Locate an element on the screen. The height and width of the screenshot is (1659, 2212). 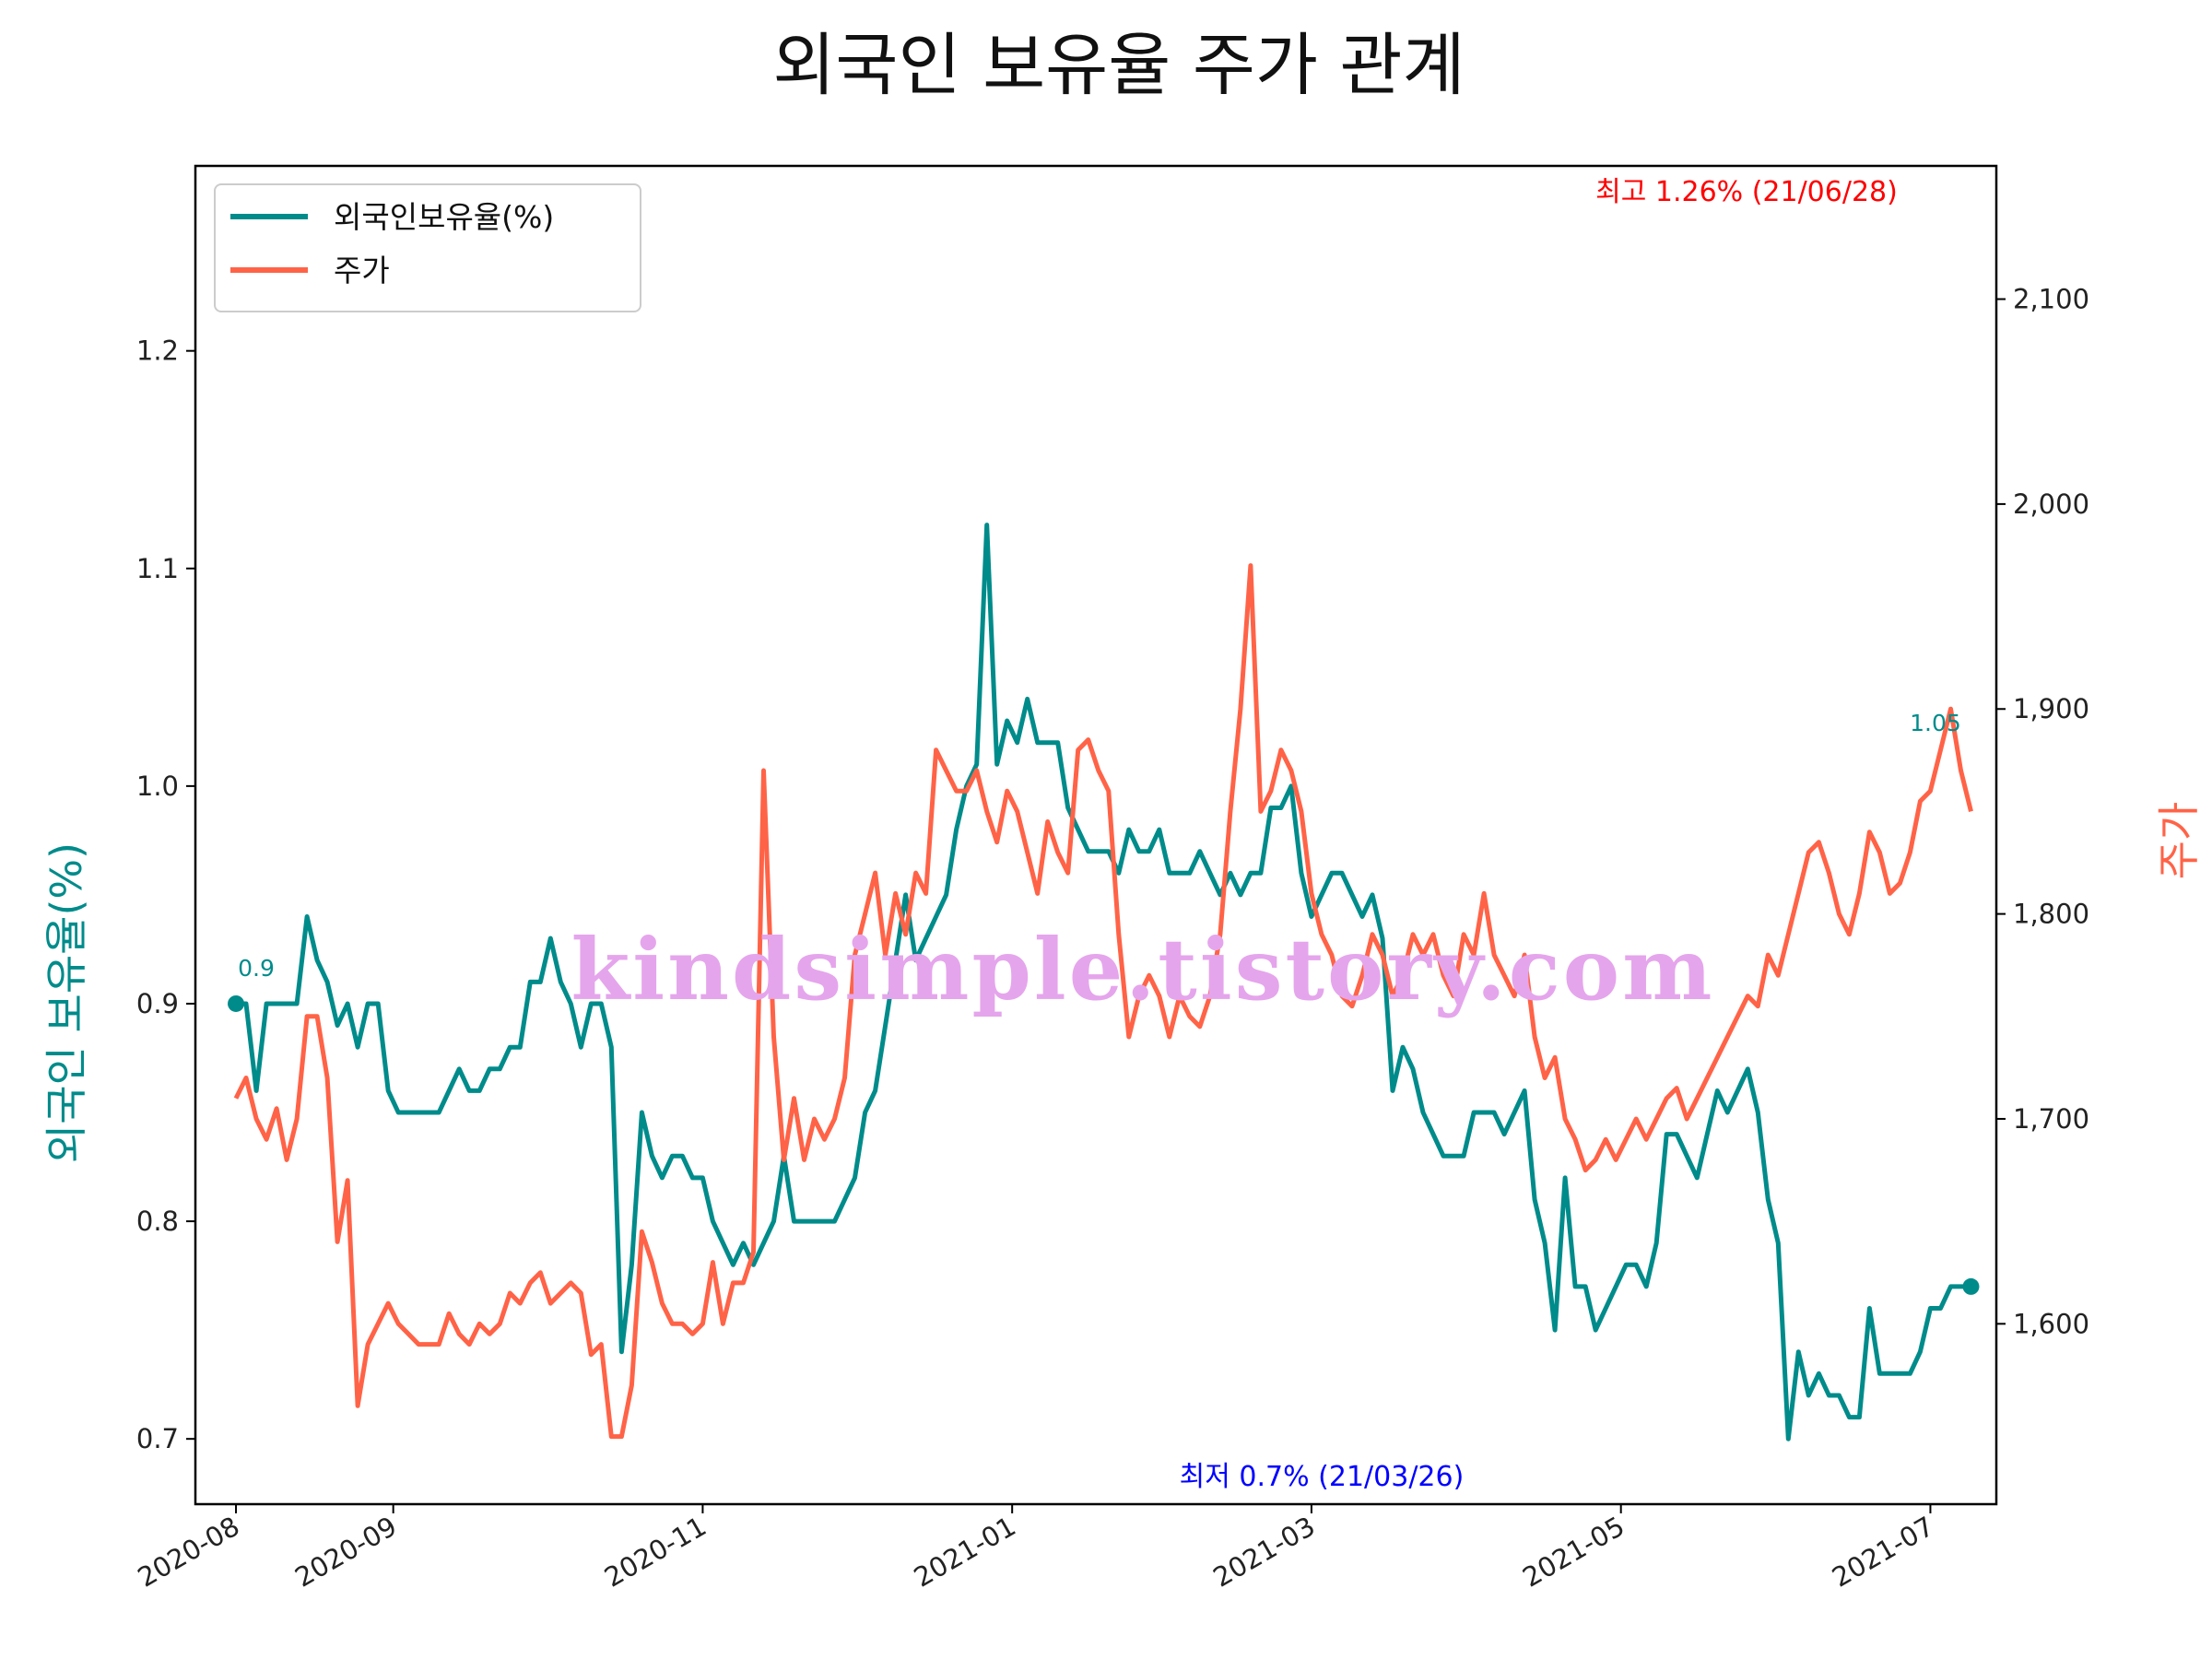
chart-title: 외국인 보유율 주가 관계 is located at coordinates (1118, 65).